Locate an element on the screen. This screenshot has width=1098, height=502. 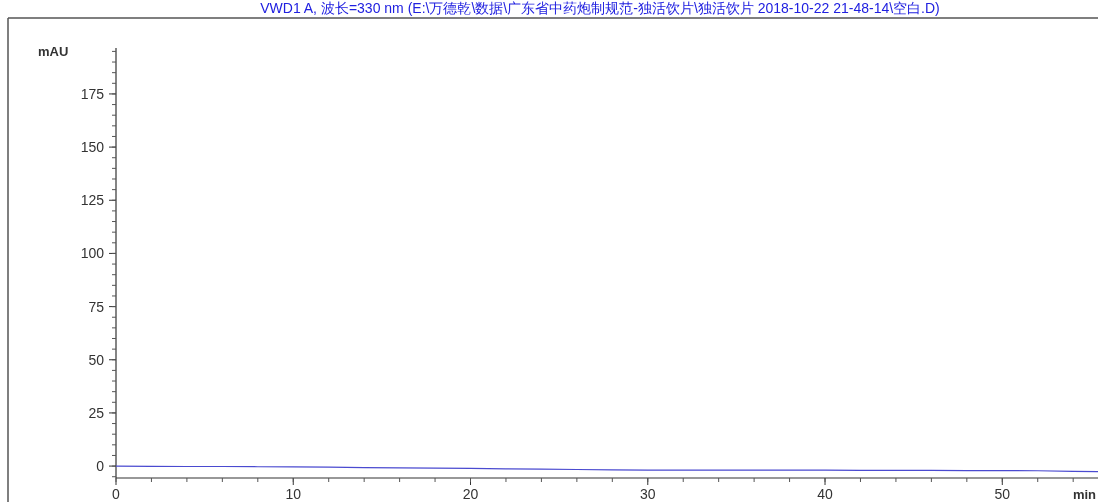
y-tick-label: 175 is located at coordinates (92, 93).